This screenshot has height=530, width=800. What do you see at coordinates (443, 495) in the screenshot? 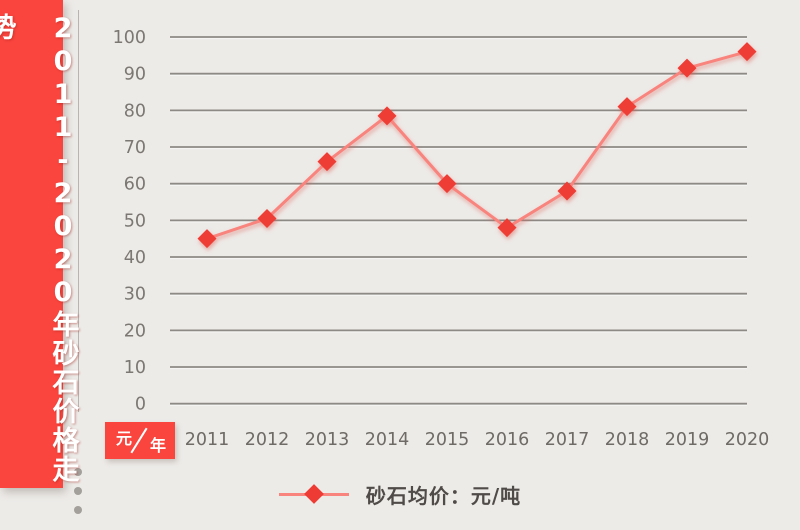
I see `legend-label: 砂石均价：元/吨` at bounding box center [443, 495].